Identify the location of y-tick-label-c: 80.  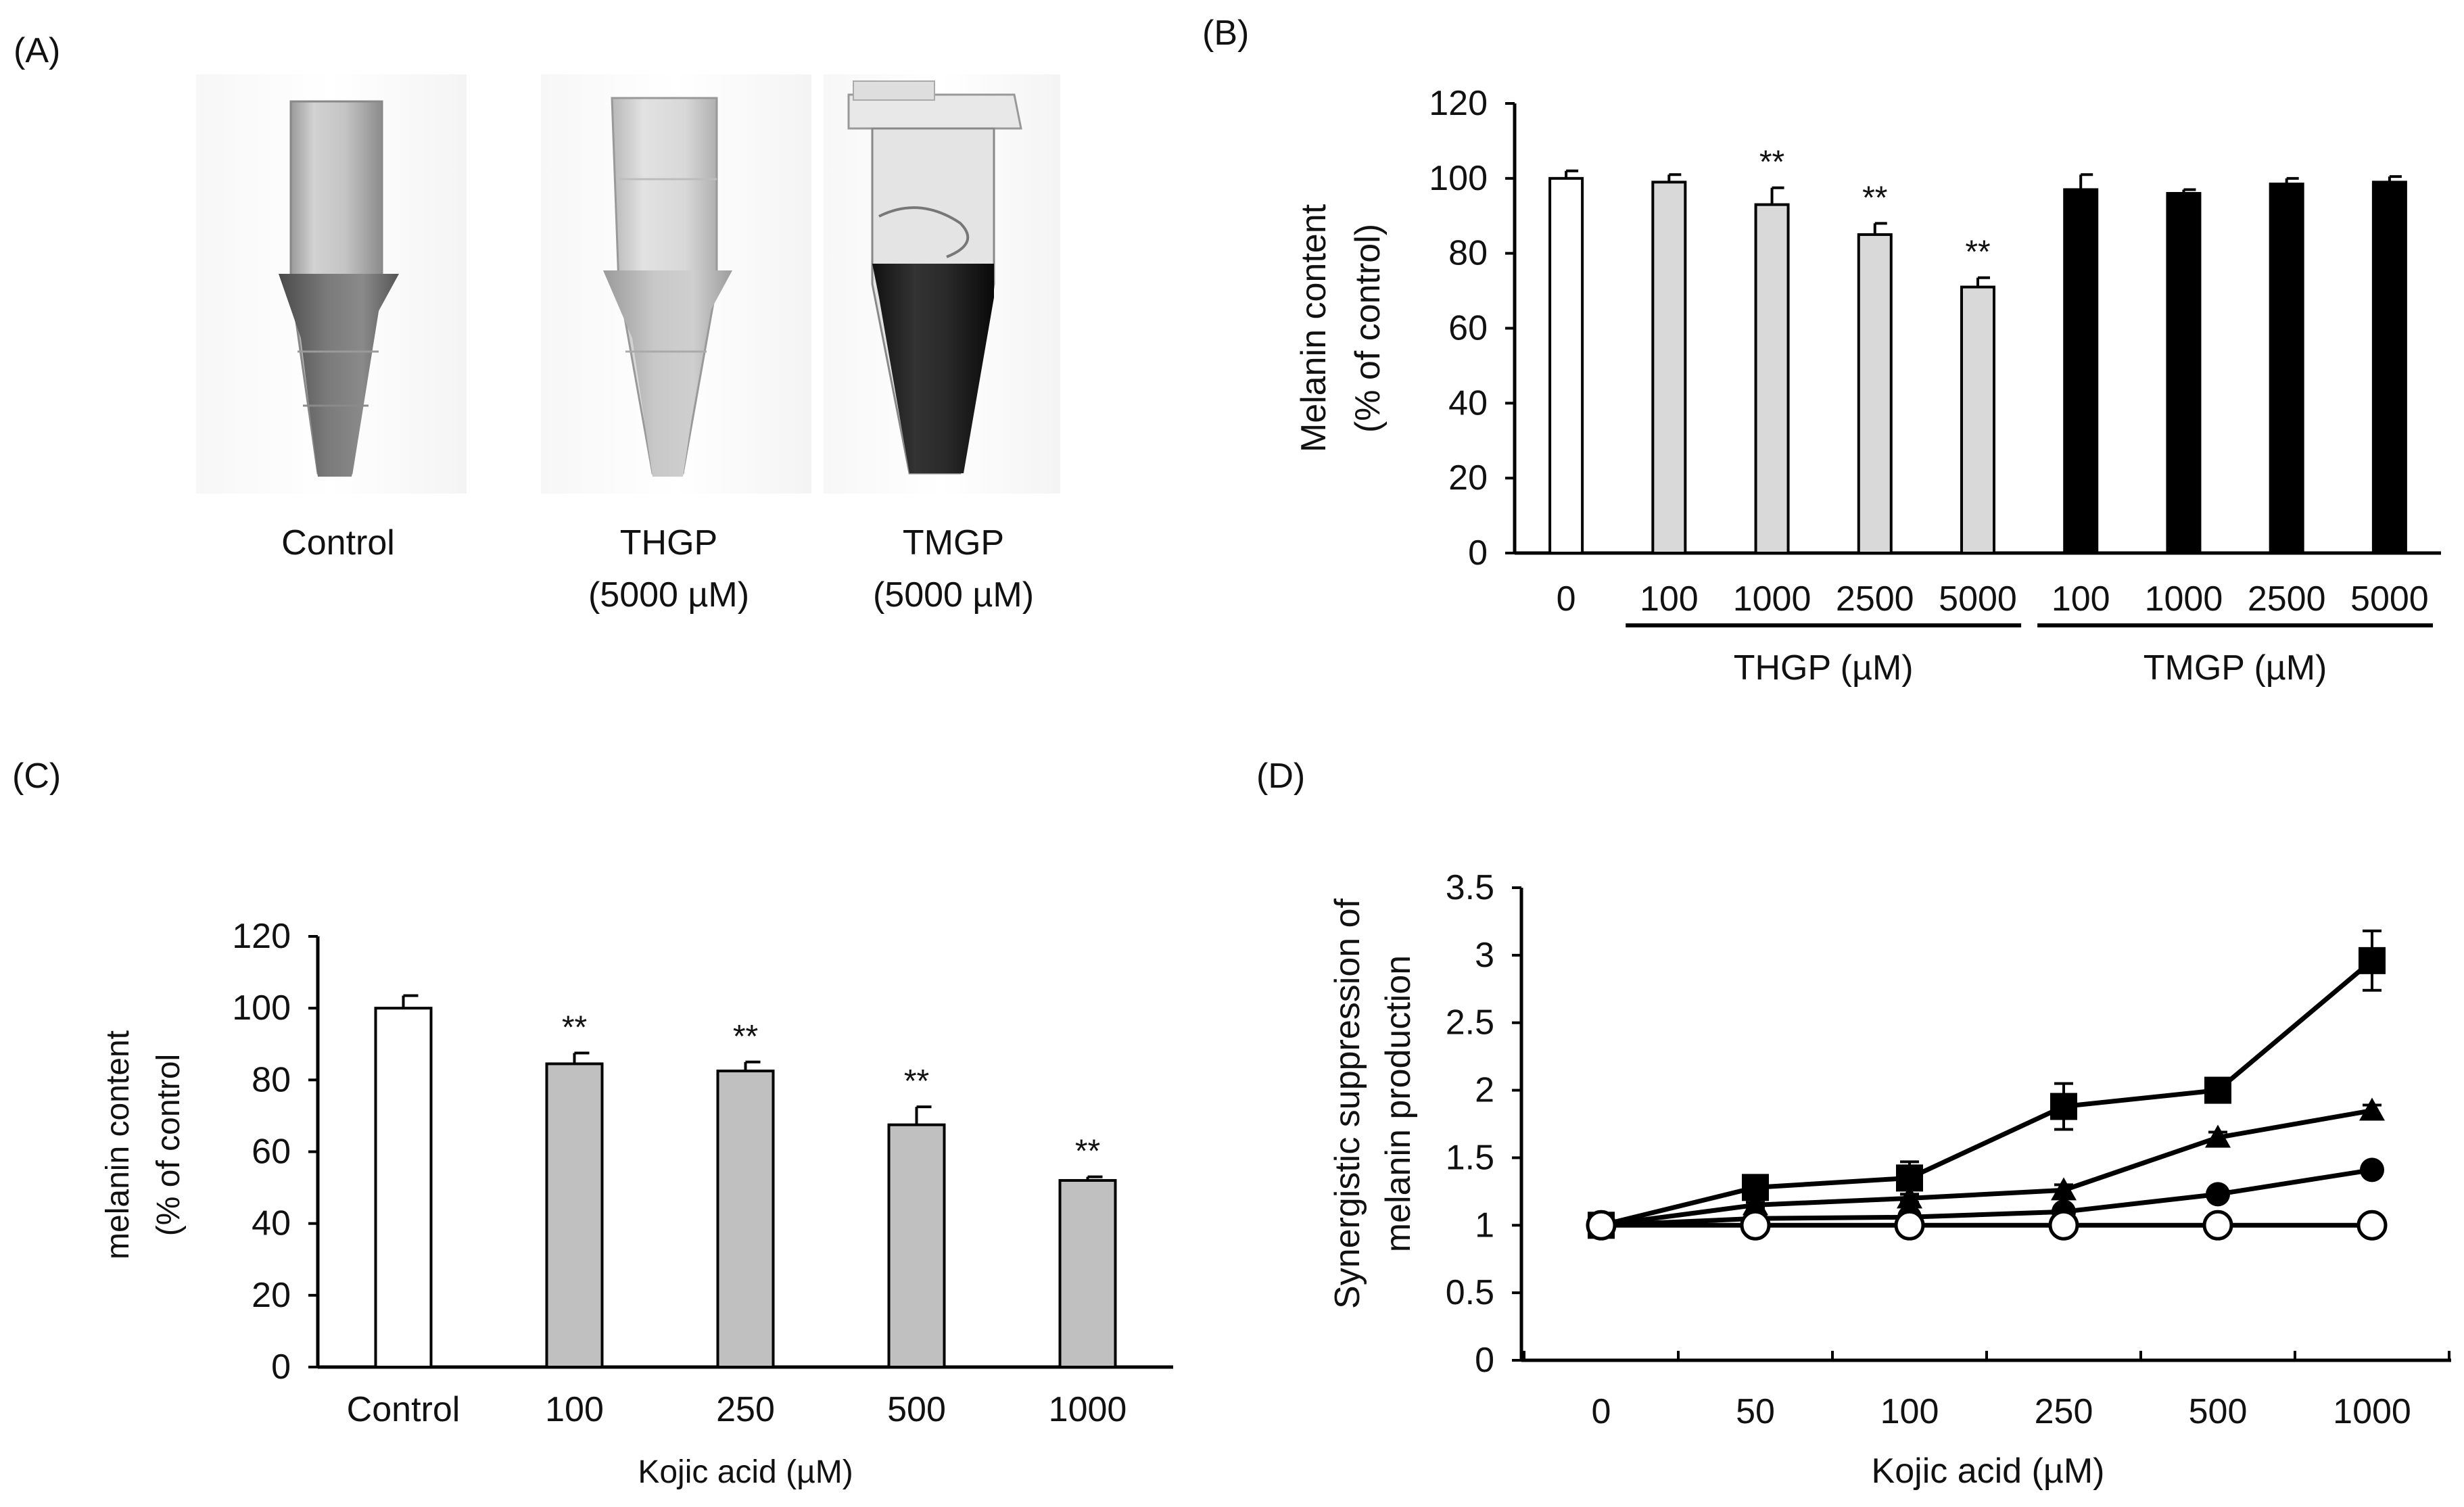
(271, 1080).